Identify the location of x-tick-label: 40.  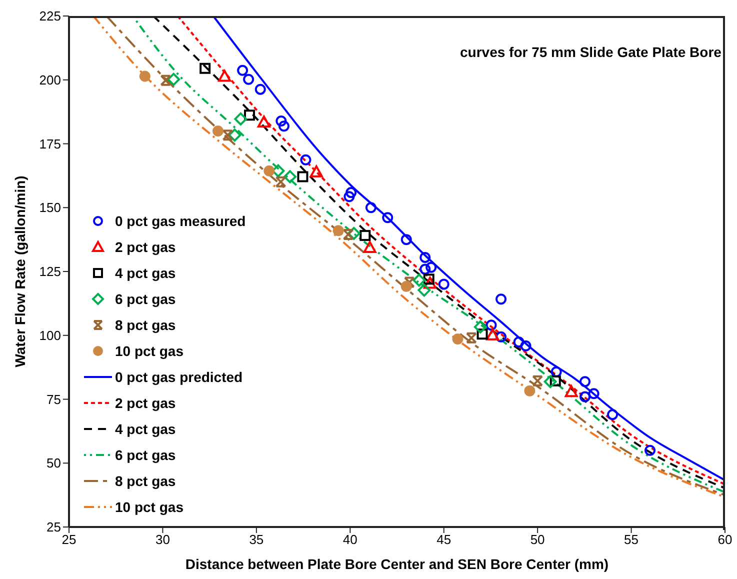
(350, 540).